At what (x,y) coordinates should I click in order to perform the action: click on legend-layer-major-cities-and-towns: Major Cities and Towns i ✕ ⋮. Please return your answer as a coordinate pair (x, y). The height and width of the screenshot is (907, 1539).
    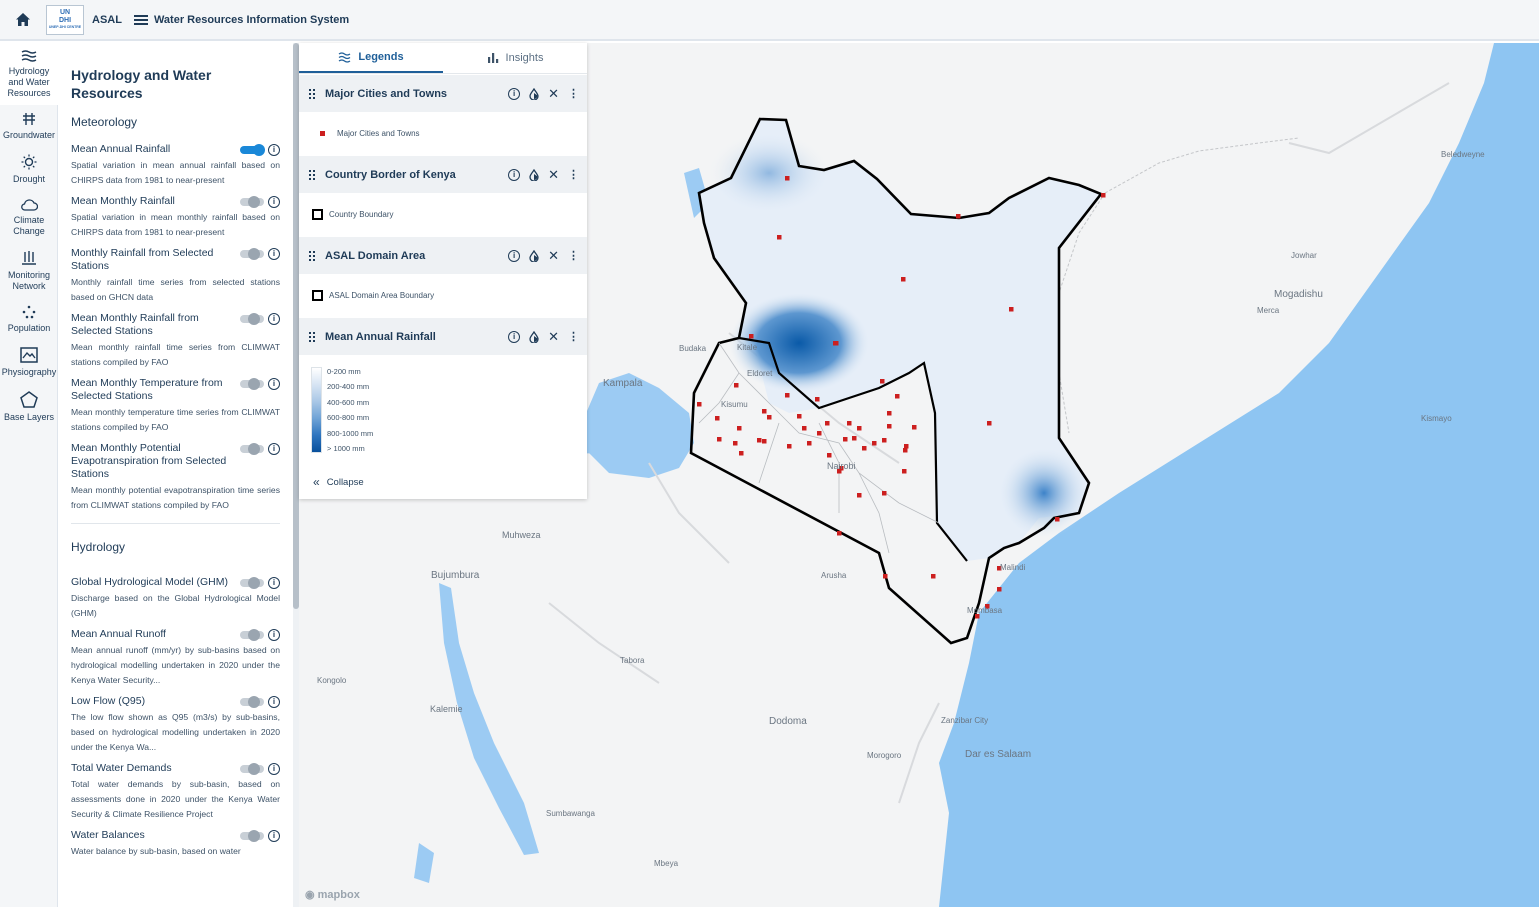
    Looking at the image, I should click on (443, 93).